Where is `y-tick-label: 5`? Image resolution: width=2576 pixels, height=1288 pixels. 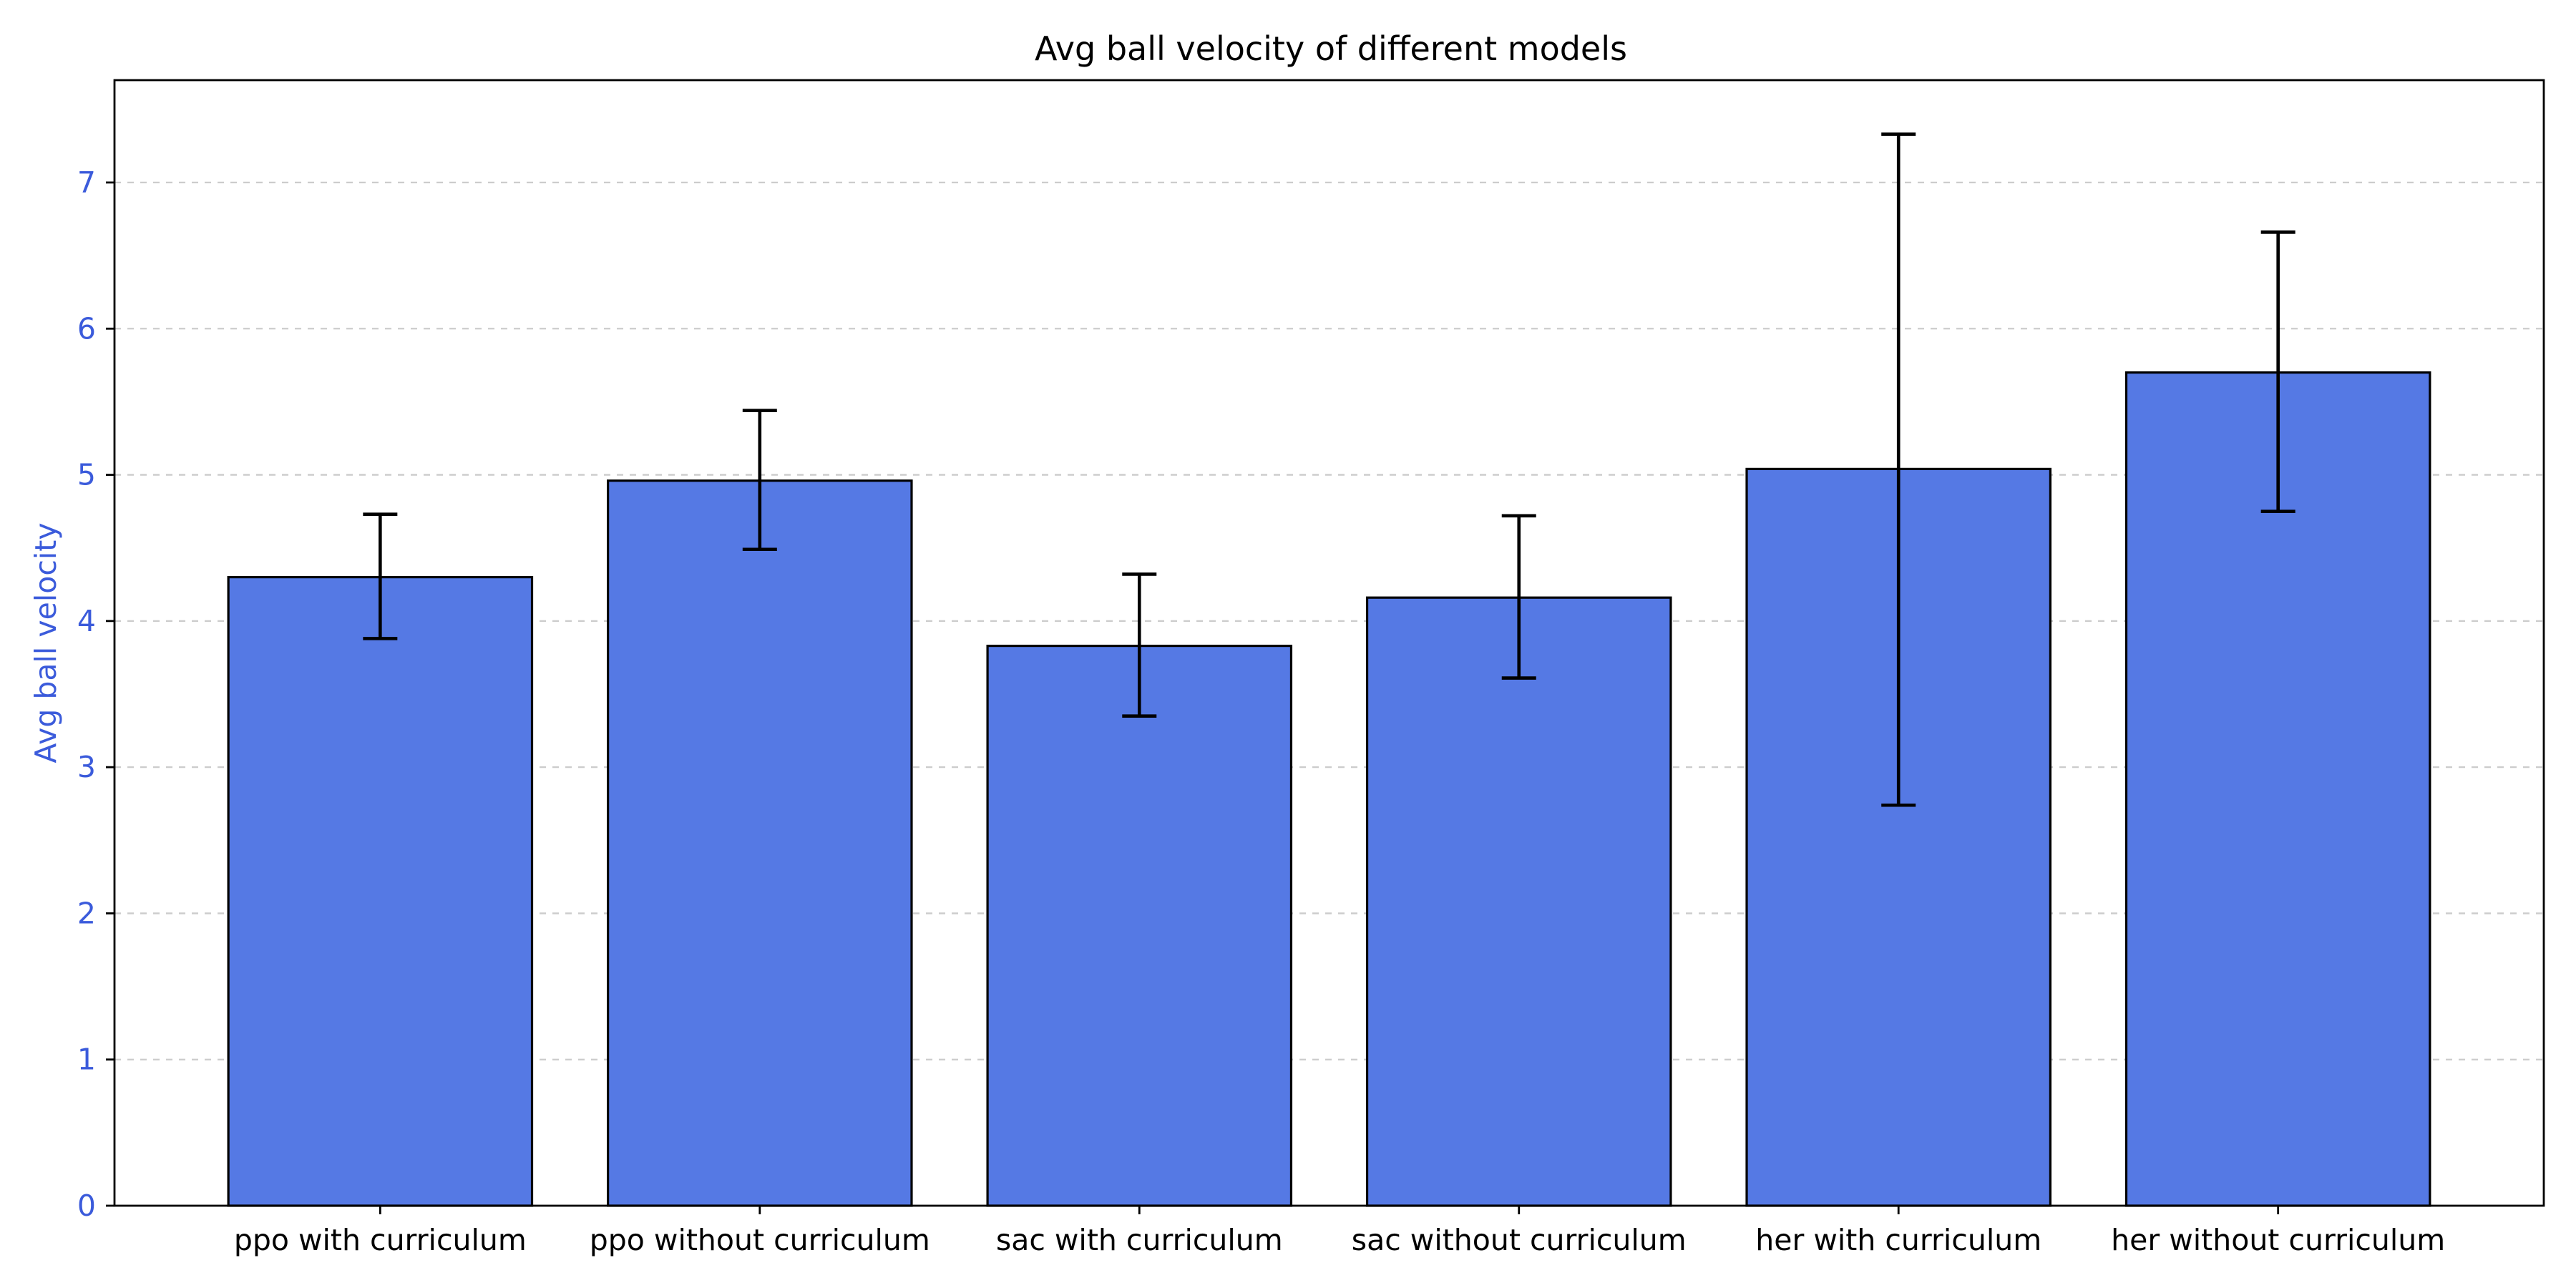 y-tick-label: 5 is located at coordinates (86, 475).